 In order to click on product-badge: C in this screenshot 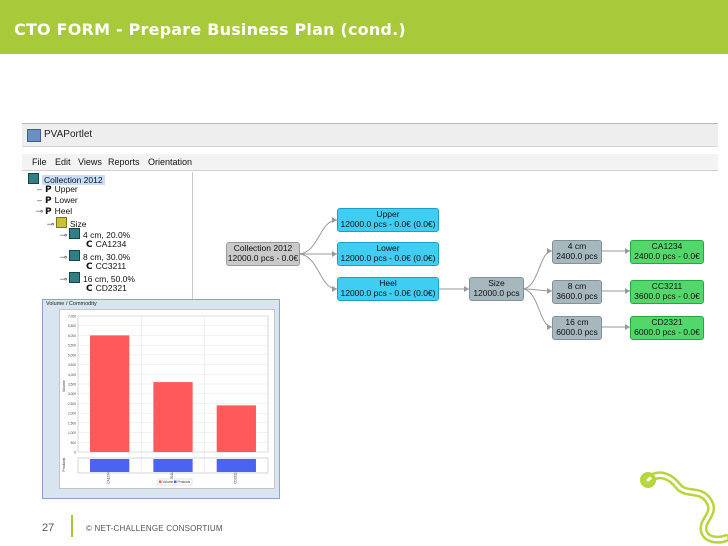, I will do `click(89, 245)`.